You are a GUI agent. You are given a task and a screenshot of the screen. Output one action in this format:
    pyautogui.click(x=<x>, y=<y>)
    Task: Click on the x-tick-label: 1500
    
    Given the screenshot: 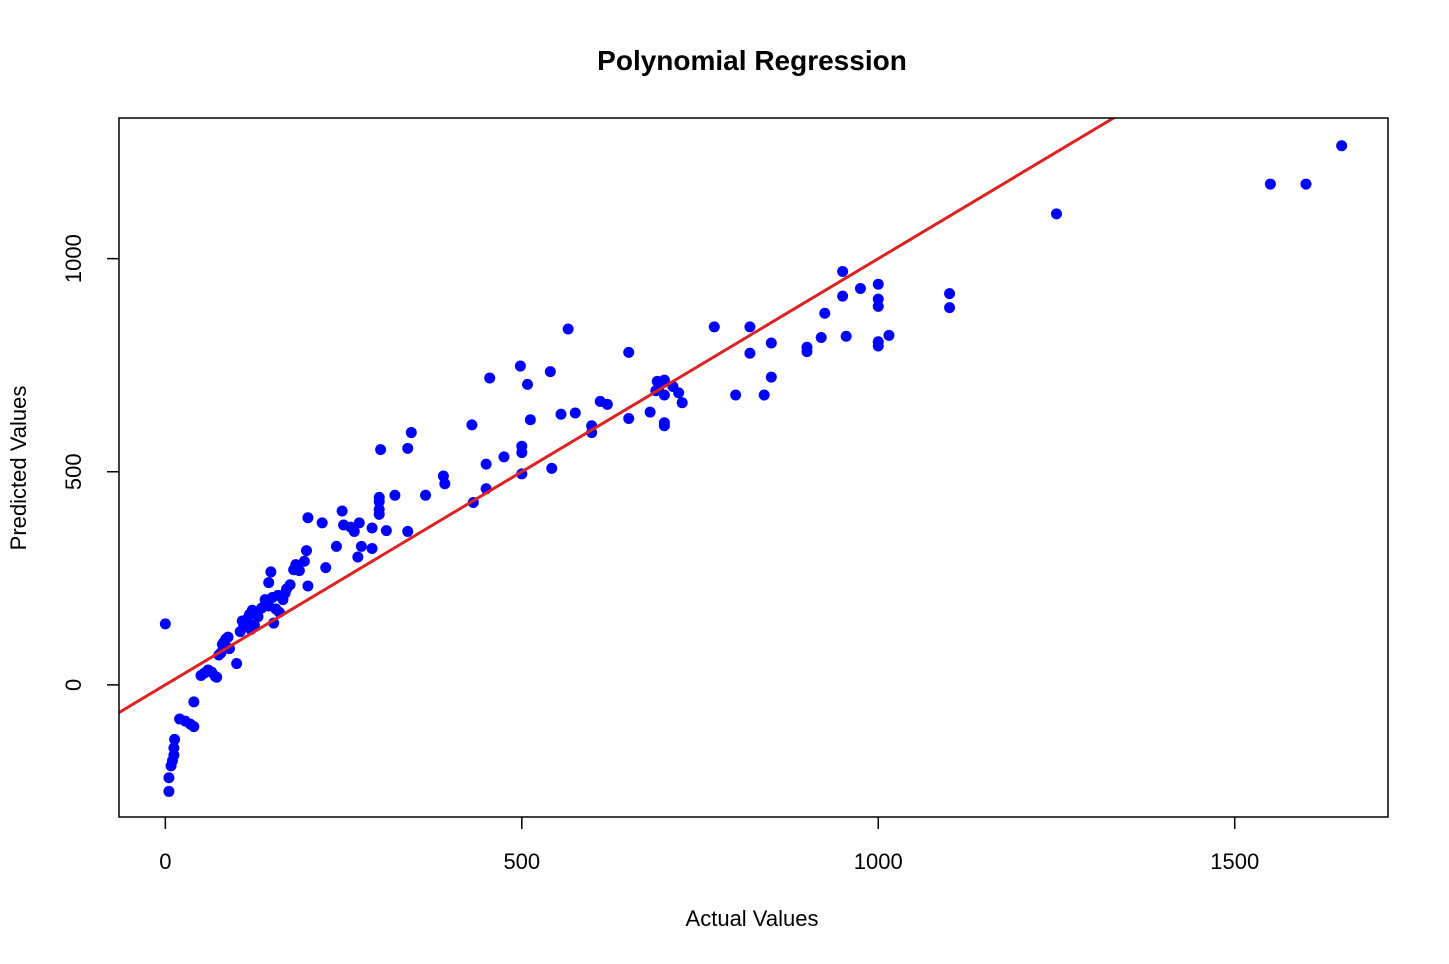 What is the action you would take?
    pyautogui.click(x=1234, y=861)
    